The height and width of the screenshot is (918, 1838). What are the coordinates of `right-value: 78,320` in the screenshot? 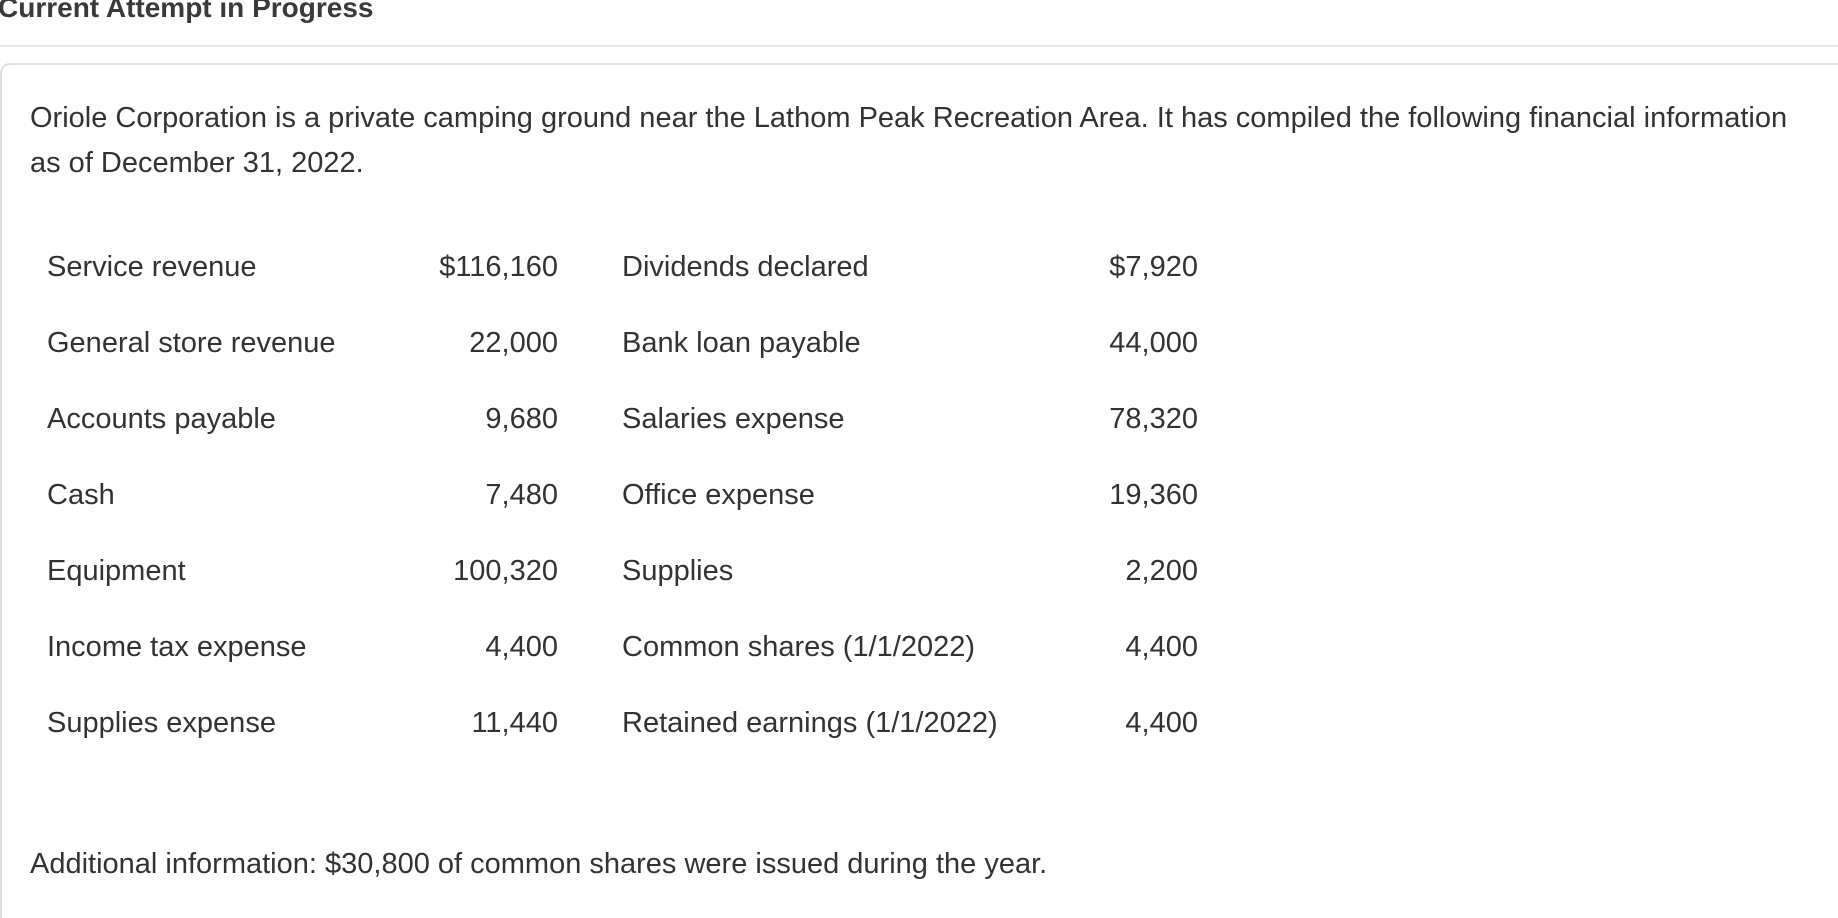 It's located at (1153, 419).